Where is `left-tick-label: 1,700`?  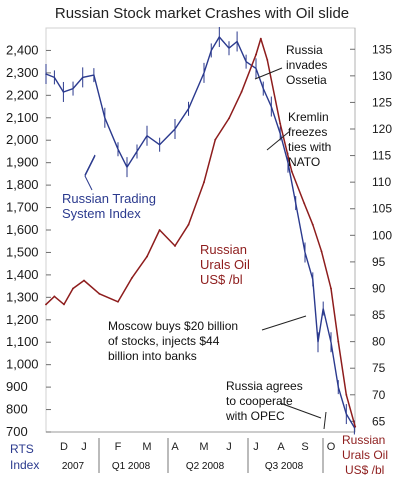
left-tick-label: 1,700 is located at coordinates (22, 207).